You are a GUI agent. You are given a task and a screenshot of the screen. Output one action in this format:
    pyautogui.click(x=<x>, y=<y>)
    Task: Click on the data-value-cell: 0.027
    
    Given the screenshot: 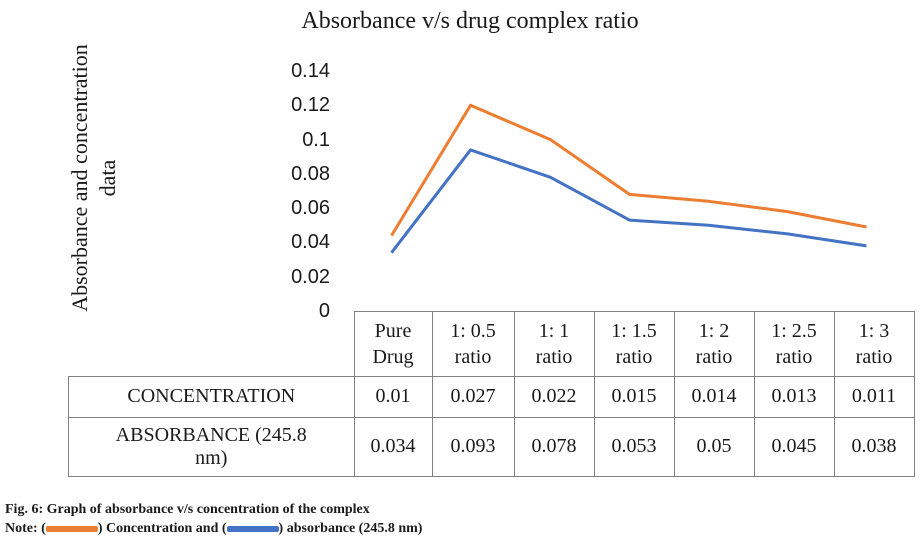 What is the action you would take?
    pyautogui.click(x=473, y=396)
    